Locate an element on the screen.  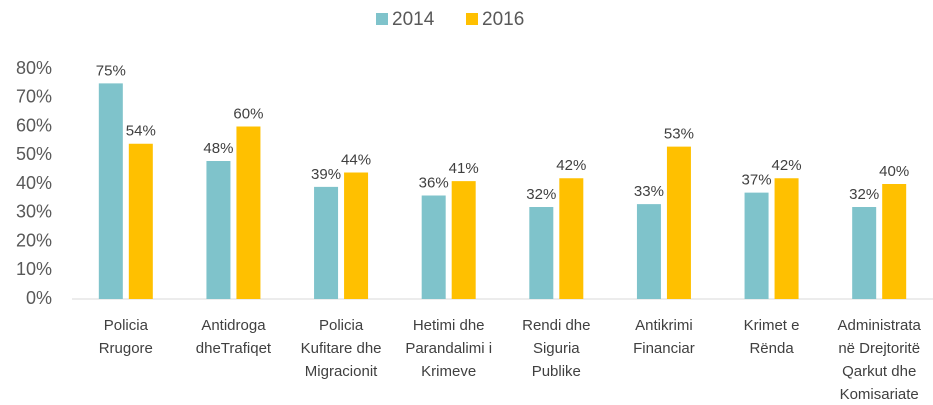
data-label: 33% is located at coordinates (649, 191).